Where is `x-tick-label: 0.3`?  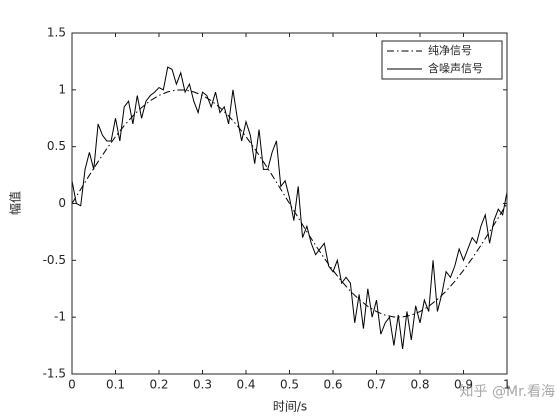
x-tick-label: 0.3 is located at coordinates (202, 385).